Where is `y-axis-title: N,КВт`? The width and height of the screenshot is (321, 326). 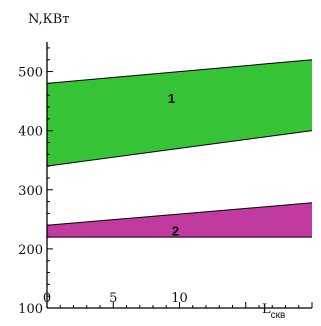
y-axis-title: N,КВт is located at coordinates (48, 19).